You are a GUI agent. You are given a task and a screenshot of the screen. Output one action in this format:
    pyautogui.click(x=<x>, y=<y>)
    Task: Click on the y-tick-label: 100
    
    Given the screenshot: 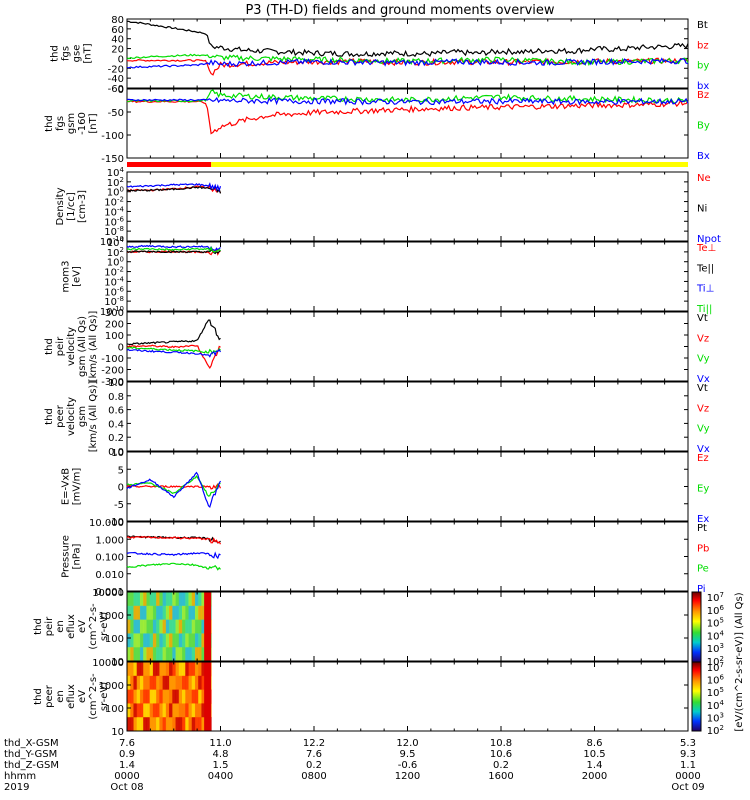 What is the action you would take?
    pyautogui.click(x=114, y=709)
    